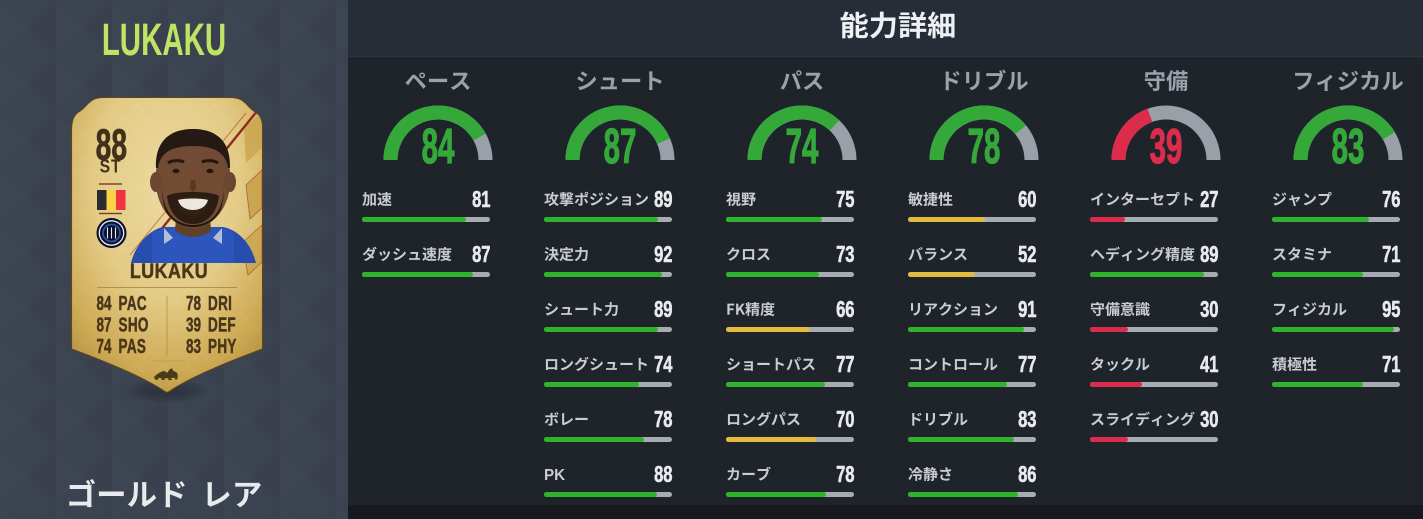 The height and width of the screenshot is (519, 1423). I want to click on svg-text: DEF, so click(222, 325).